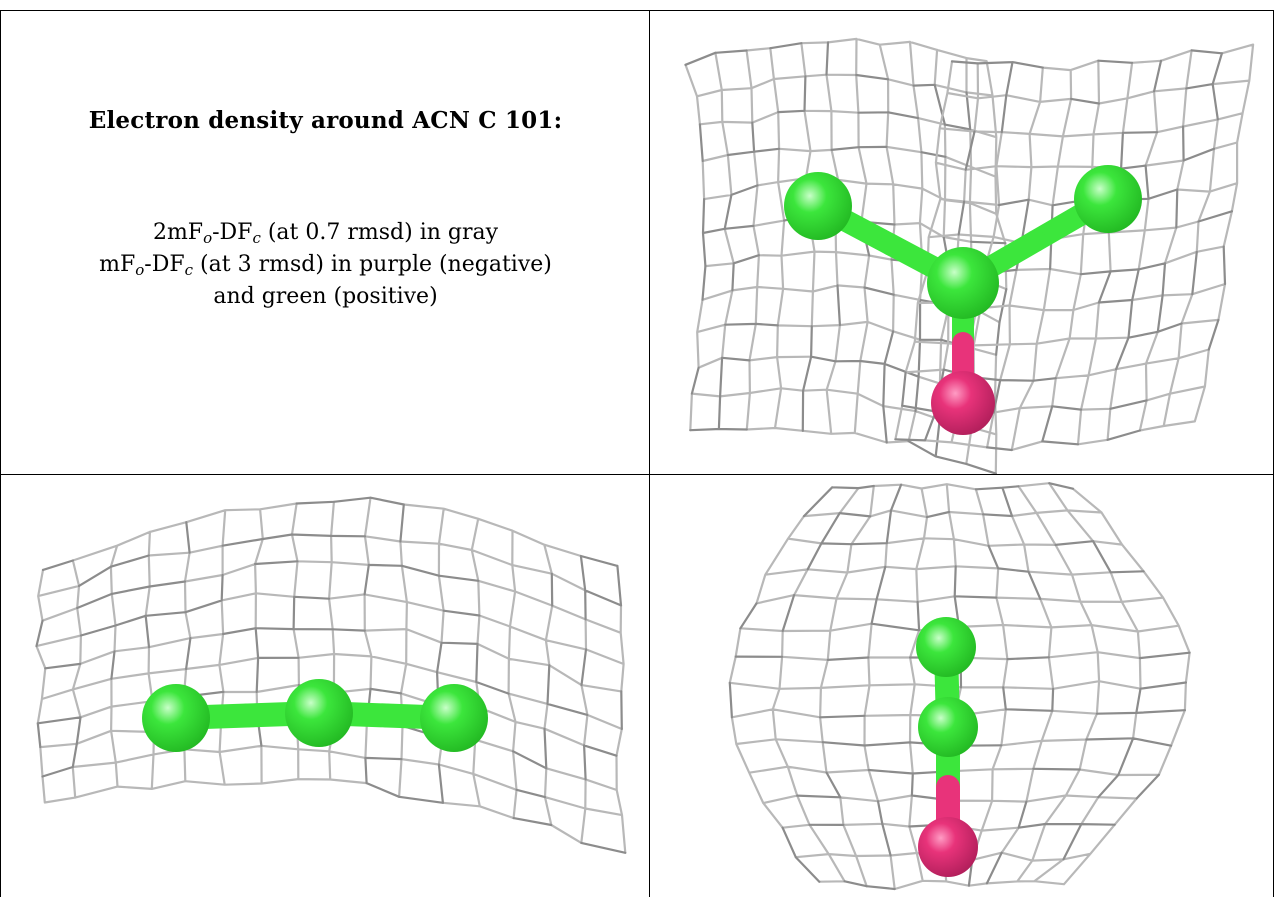 This screenshot has height=897, width=1274. I want to click on table-row-divider, so click(637, 474).